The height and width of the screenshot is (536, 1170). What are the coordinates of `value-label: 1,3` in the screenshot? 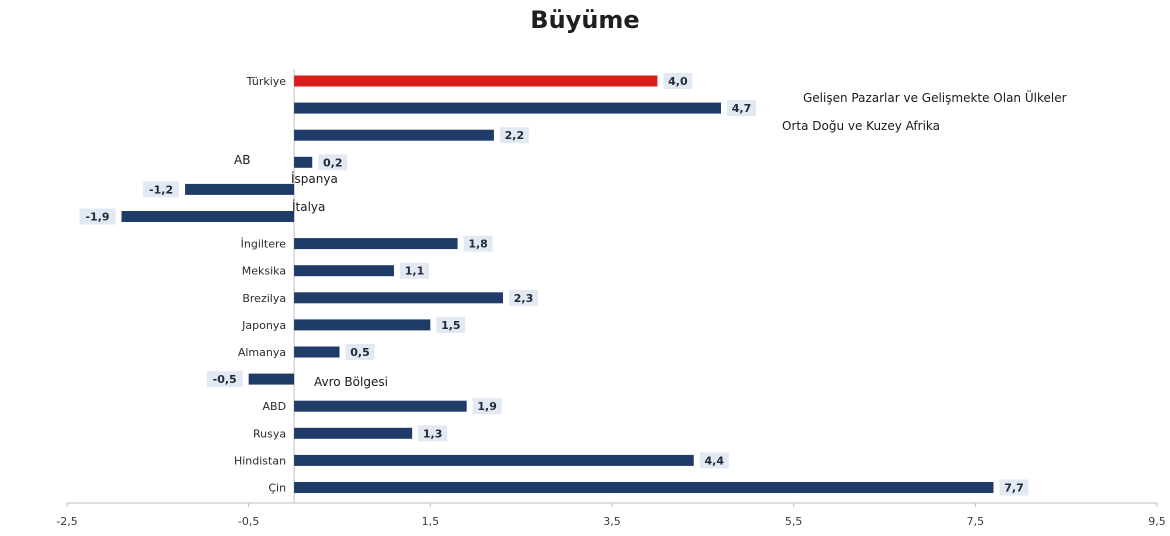 It's located at (433, 433).